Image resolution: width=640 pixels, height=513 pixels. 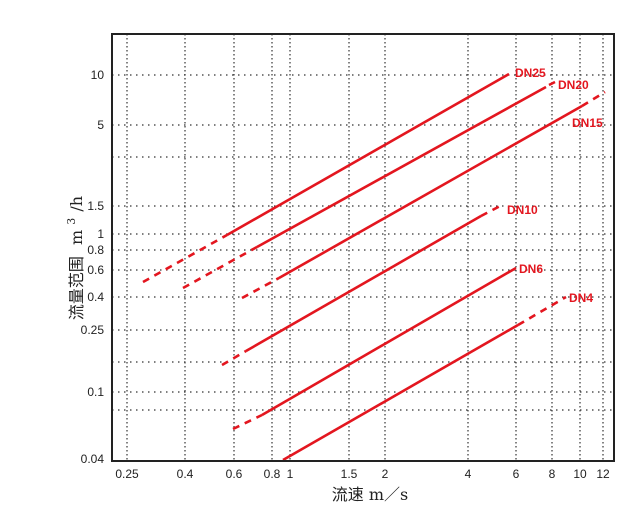 What do you see at coordinates (349, 474) in the screenshot?
I see `x-tick-label: 1.5` at bounding box center [349, 474].